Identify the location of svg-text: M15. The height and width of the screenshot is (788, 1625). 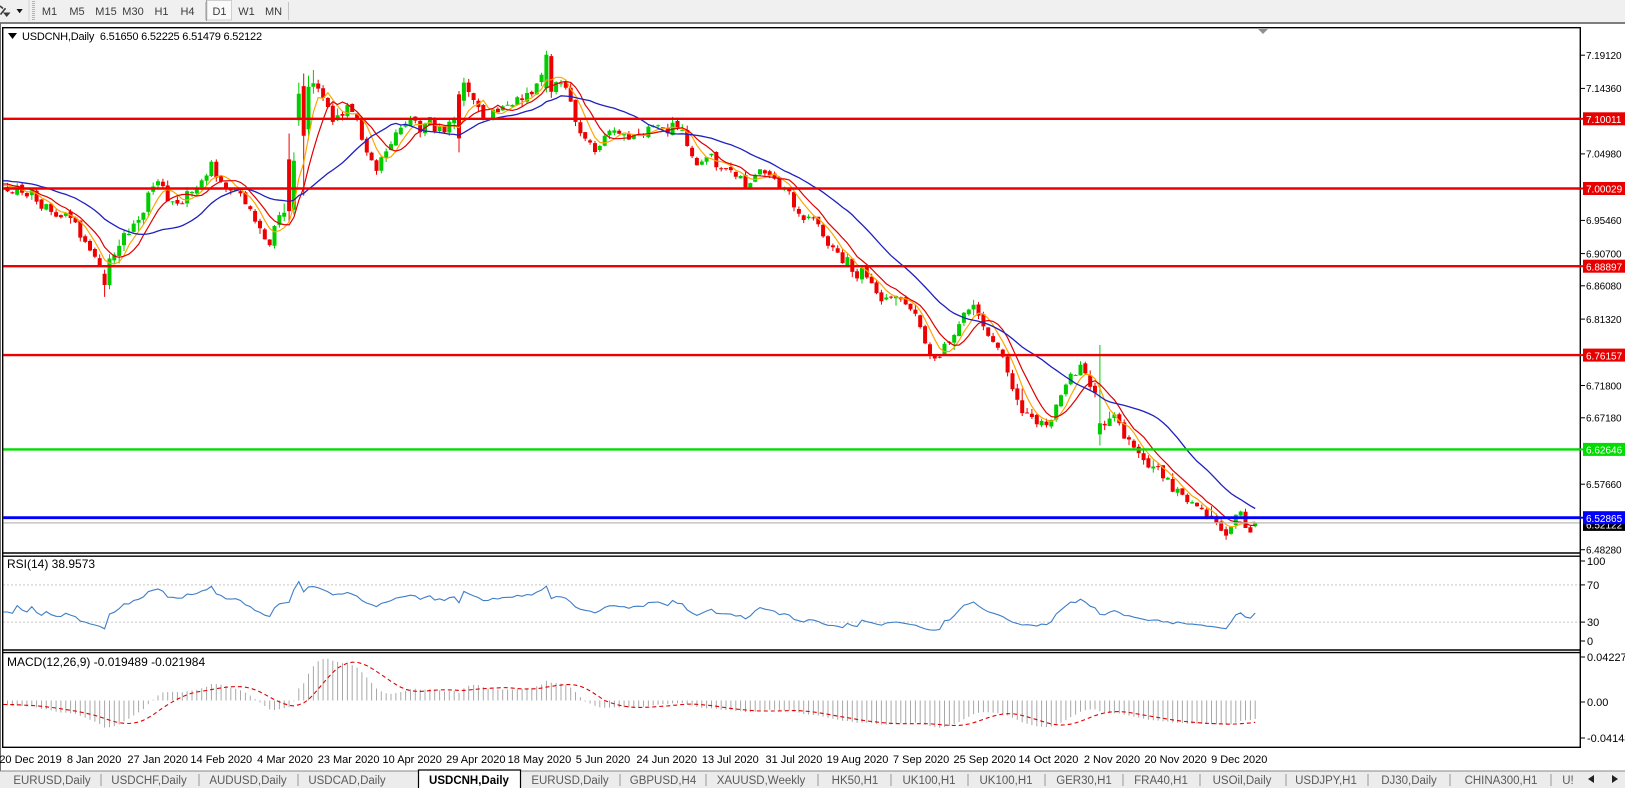
(105, 12).